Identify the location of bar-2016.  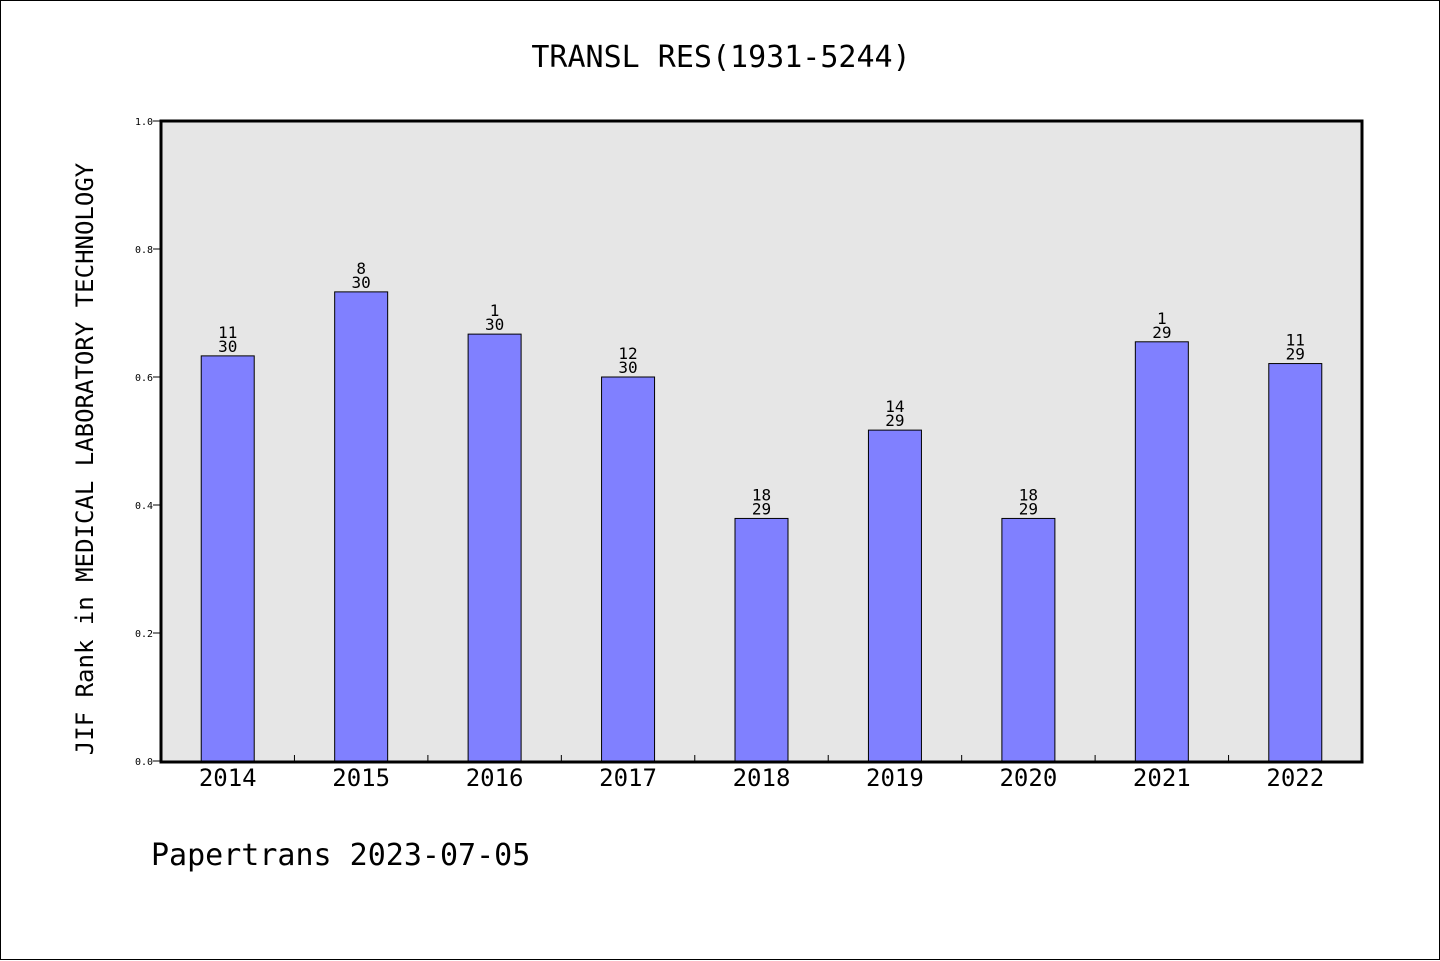
(494, 547).